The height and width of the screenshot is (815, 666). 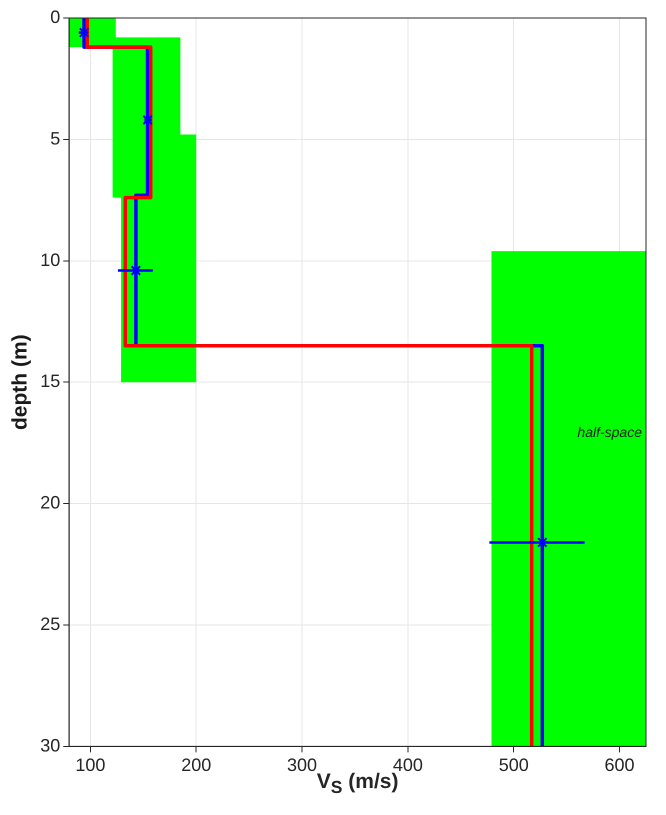 I want to click on y-tick-label: 20, so click(x=50, y=502).